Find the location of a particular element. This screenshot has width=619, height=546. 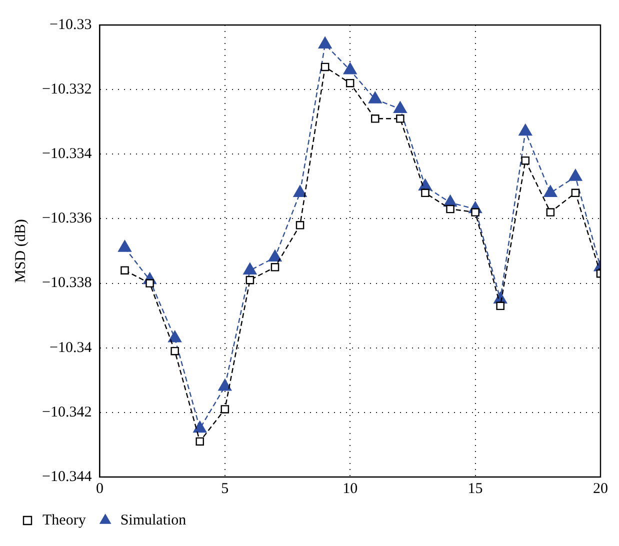

y-tick-label: −10.344 is located at coordinates (67, 476).